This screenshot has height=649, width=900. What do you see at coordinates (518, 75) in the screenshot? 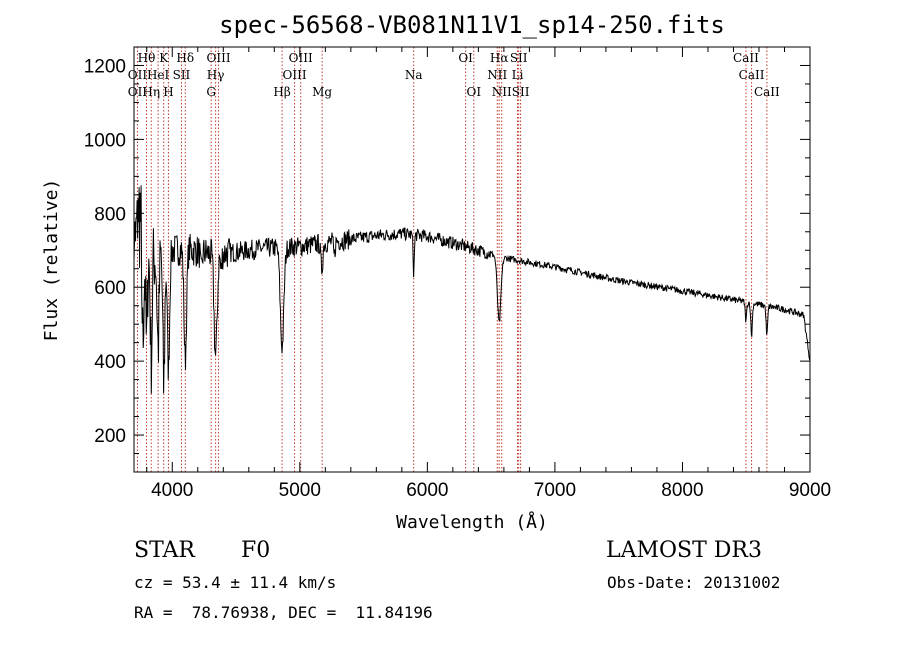
I see `line-marker-label: Li` at bounding box center [518, 75].